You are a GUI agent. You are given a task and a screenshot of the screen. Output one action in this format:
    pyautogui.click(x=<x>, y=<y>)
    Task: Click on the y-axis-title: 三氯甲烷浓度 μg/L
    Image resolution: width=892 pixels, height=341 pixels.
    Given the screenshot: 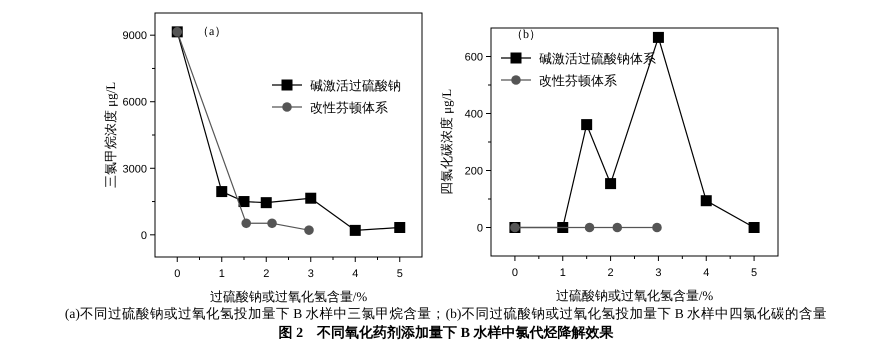 What is the action you would take?
    pyautogui.click(x=110, y=135)
    